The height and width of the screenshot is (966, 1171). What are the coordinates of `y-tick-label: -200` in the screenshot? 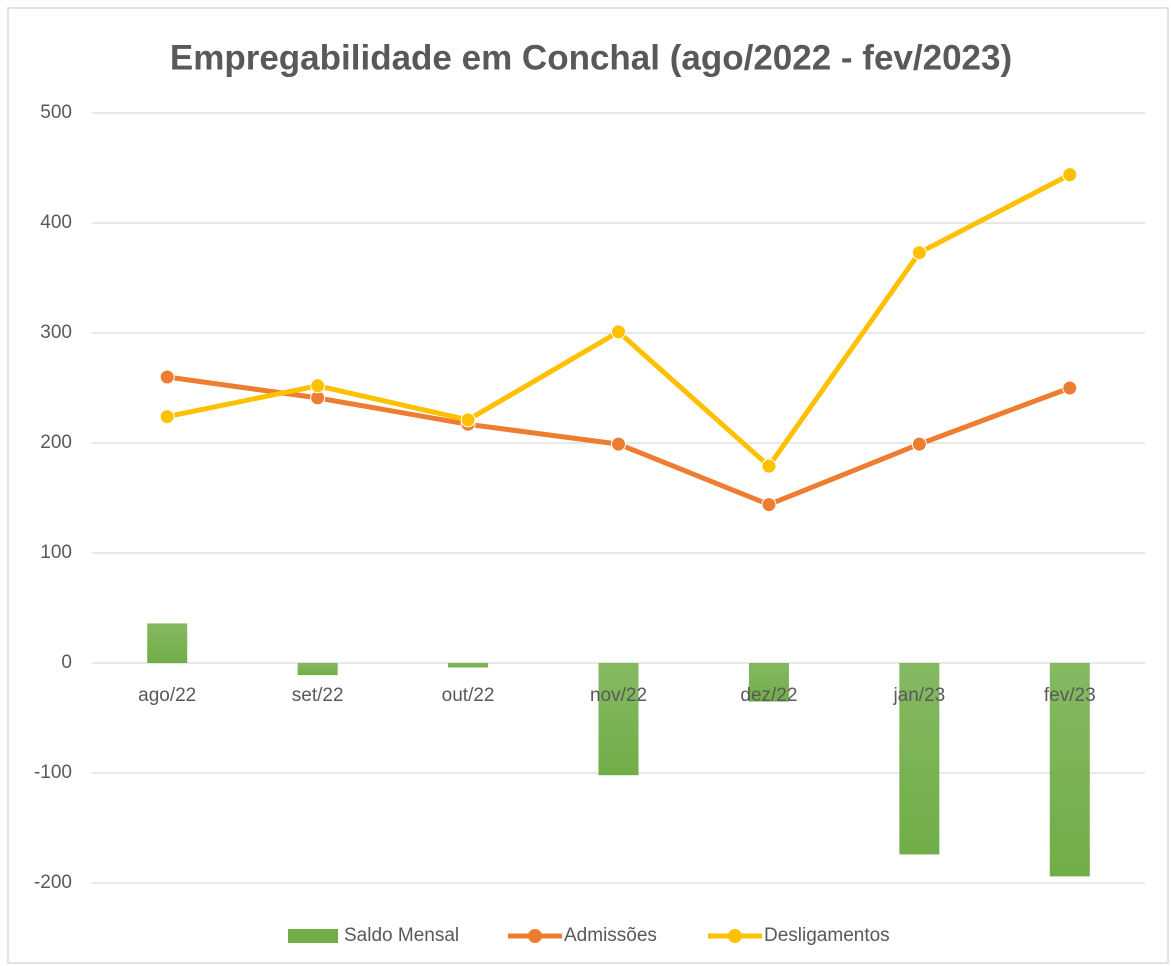 It's located at (53, 882).